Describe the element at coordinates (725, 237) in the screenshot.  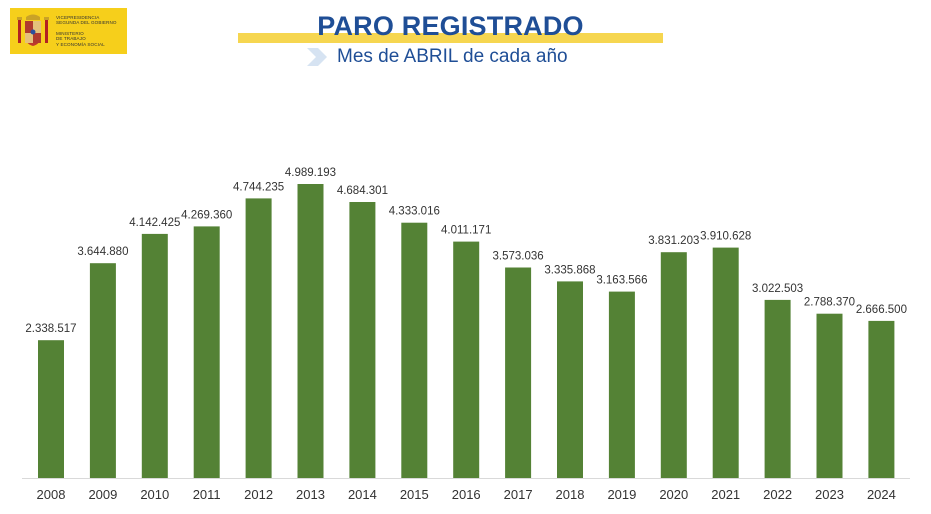
I see `data-label-2021: 3.910.628` at that location.